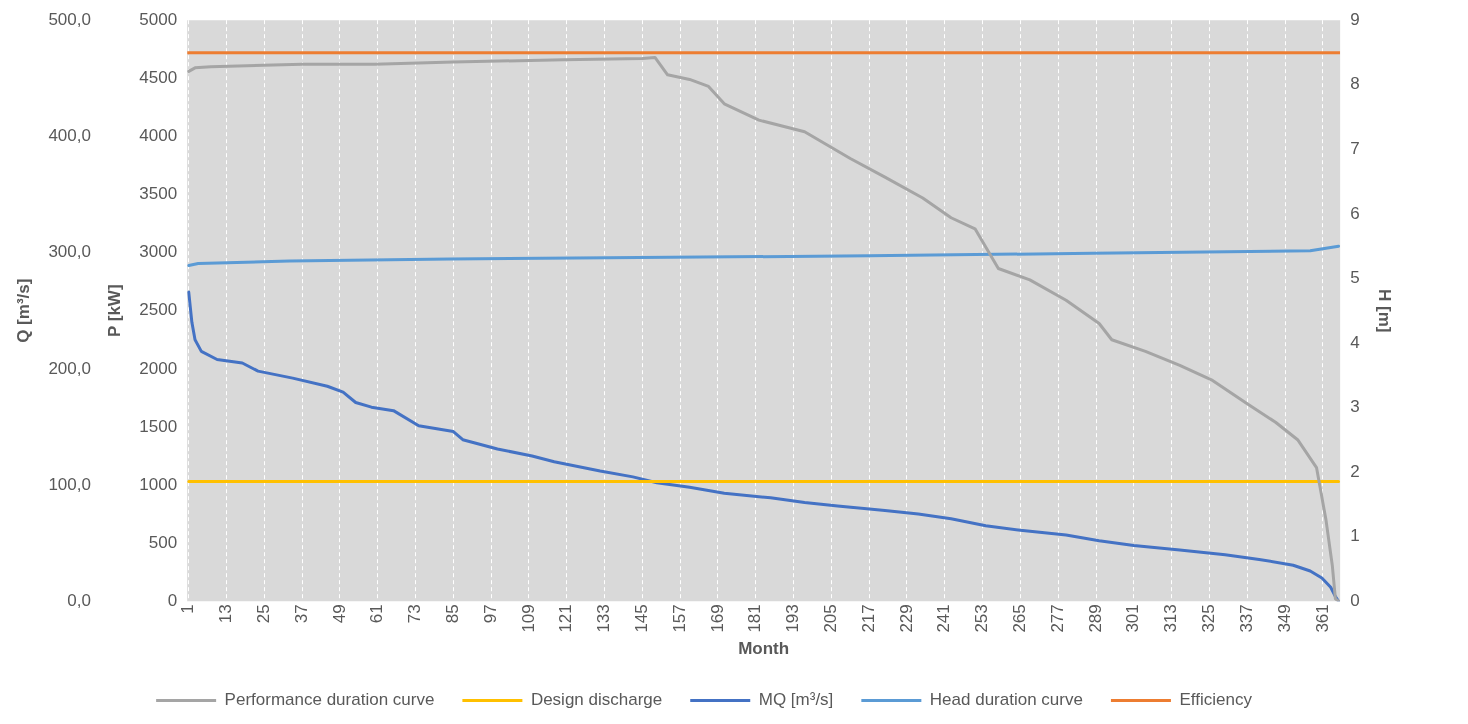  I want to click on x-tick-label: 25, so click(264, 614).